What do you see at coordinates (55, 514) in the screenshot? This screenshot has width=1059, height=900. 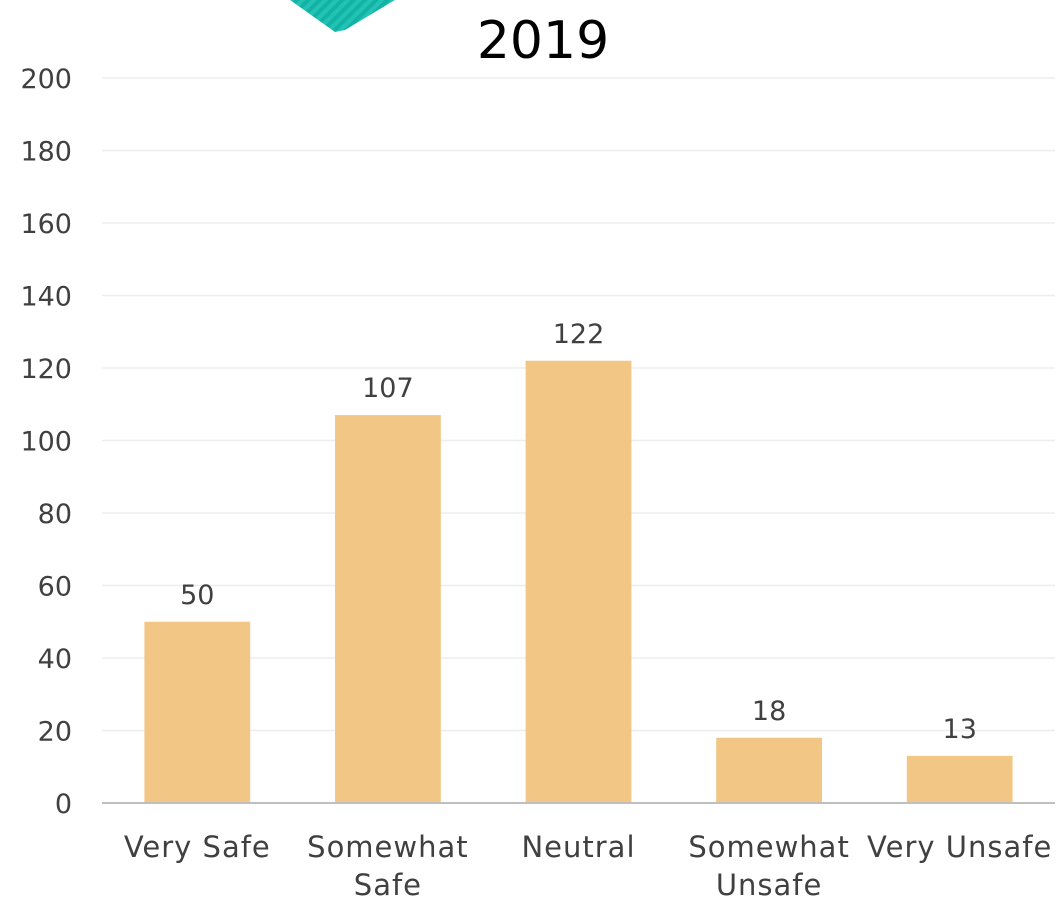 I see `y-tick-label: 80` at bounding box center [55, 514].